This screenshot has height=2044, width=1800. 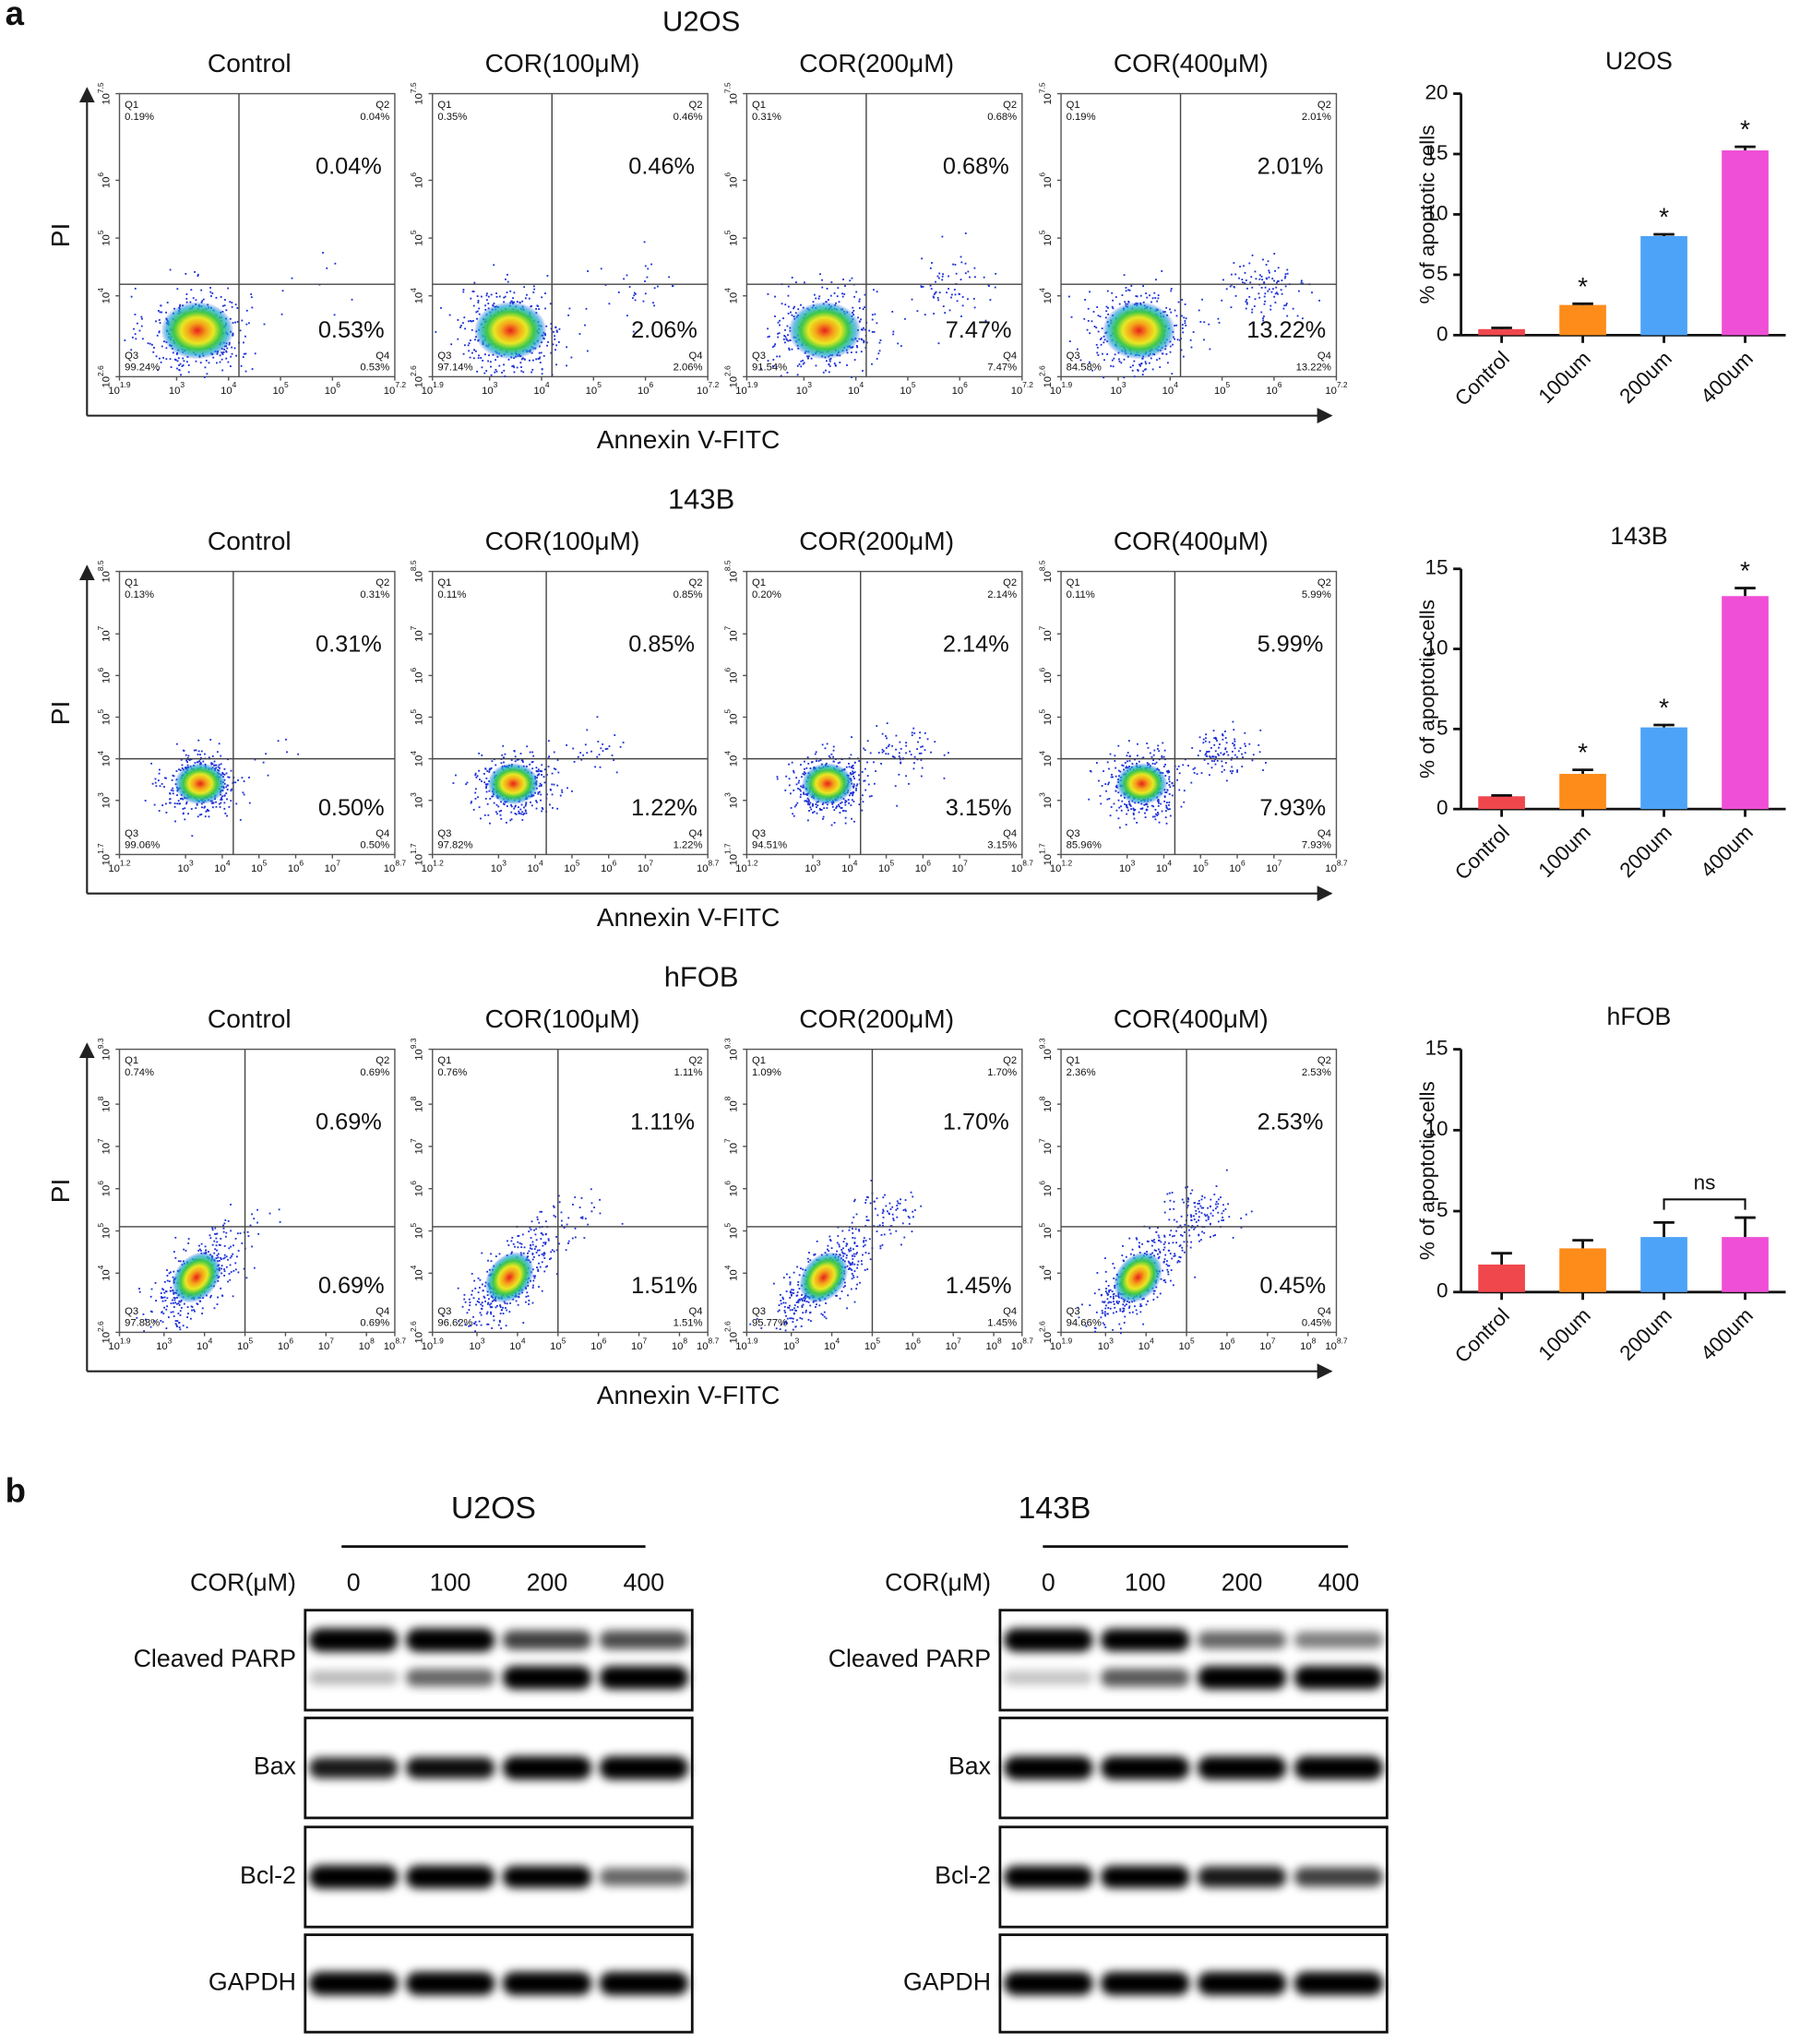 I want to click on quadrant-name: Q2, so click(x=1324, y=582).